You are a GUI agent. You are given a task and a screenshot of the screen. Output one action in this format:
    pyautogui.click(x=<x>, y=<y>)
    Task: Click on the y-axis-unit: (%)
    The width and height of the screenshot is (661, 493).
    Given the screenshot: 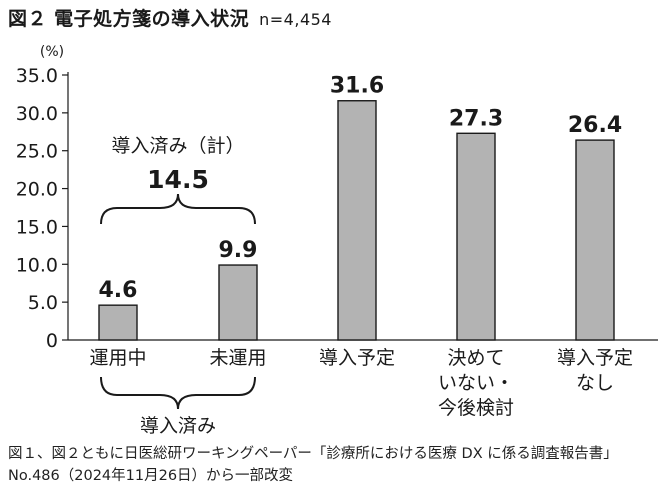 What is the action you would take?
    pyautogui.click(x=52, y=52)
    